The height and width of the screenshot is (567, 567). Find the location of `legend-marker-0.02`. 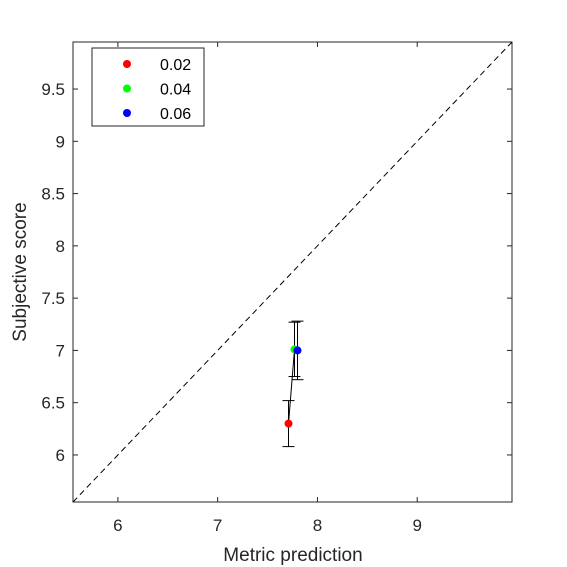

legend-marker-0.02 is located at coordinates (127, 64).